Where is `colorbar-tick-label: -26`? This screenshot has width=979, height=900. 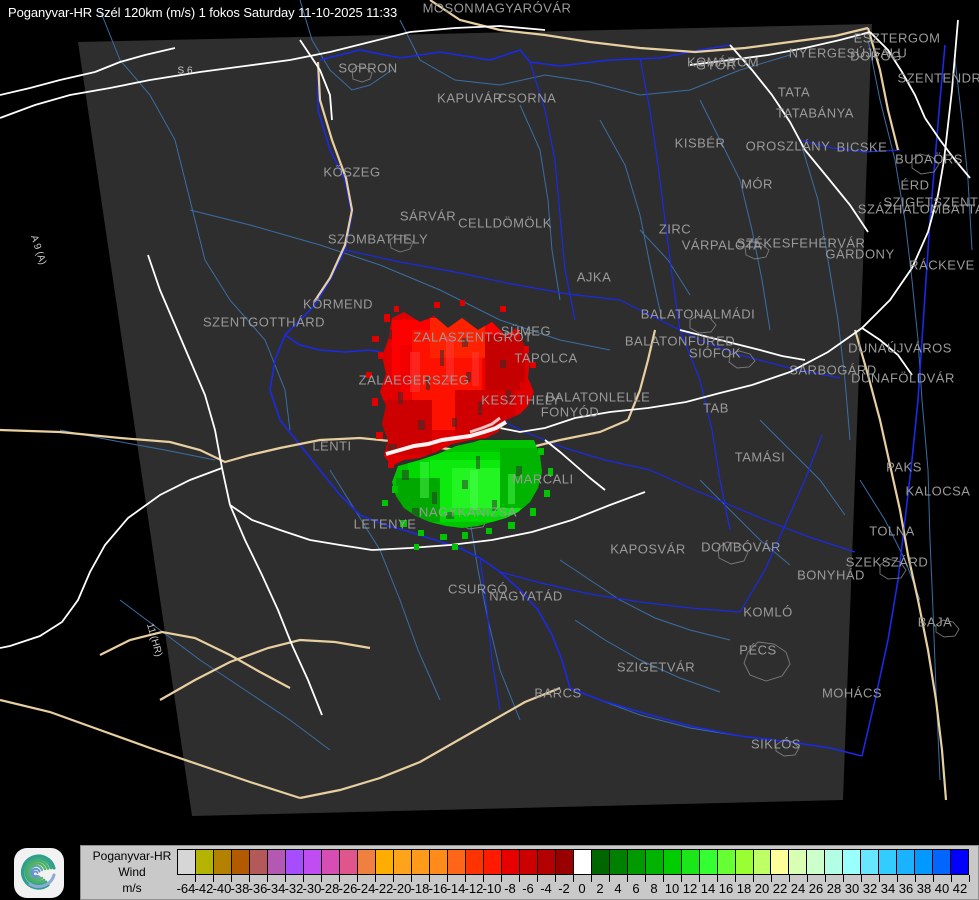 colorbar-tick-label: -26 is located at coordinates (348, 888).